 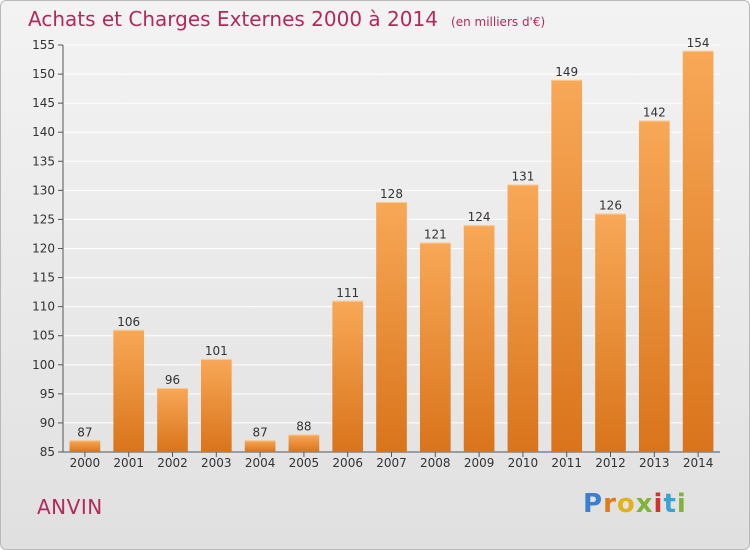 What do you see at coordinates (566, 463) in the screenshot?
I see `x-tick-label: 2011` at bounding box center [566, 463].